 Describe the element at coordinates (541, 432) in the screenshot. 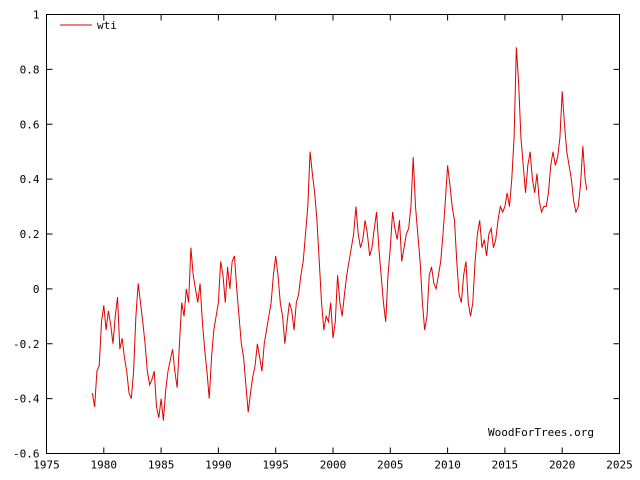

I see `credit-annotation: WoodForTrees.org` at that location.